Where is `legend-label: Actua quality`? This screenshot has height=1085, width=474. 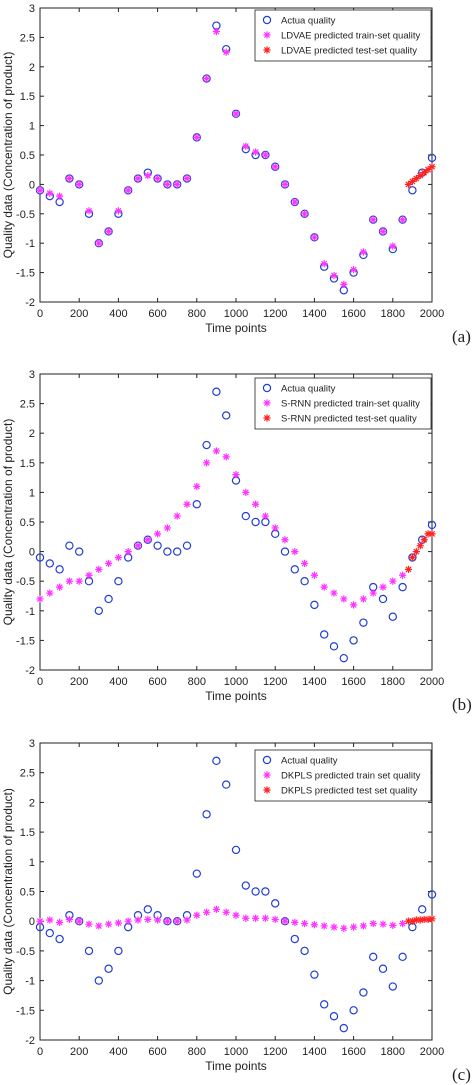 legend-label: Actua quality is located at coordinates (308, 21).